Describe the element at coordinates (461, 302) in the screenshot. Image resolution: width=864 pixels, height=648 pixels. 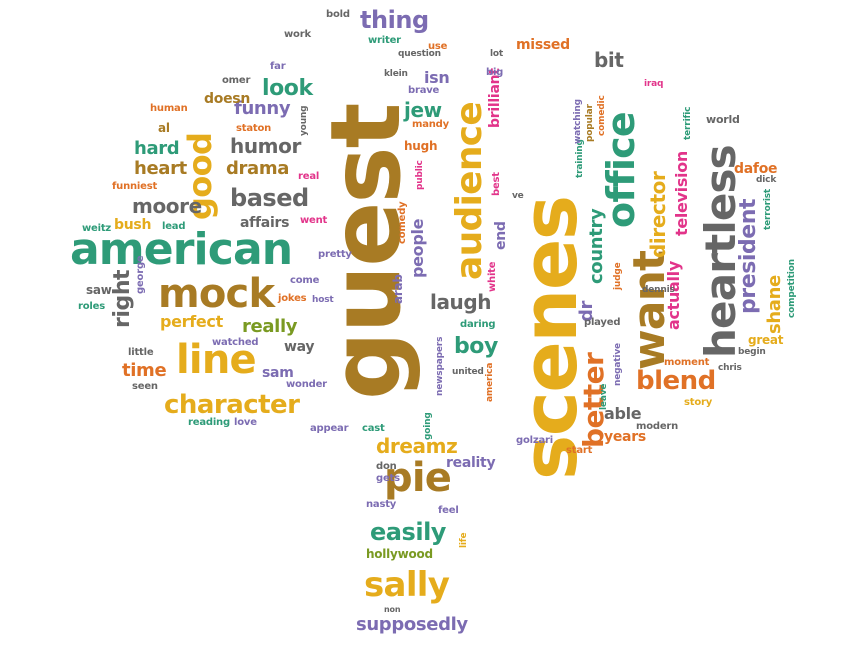
I see `word-laugh: laugh` at that location.